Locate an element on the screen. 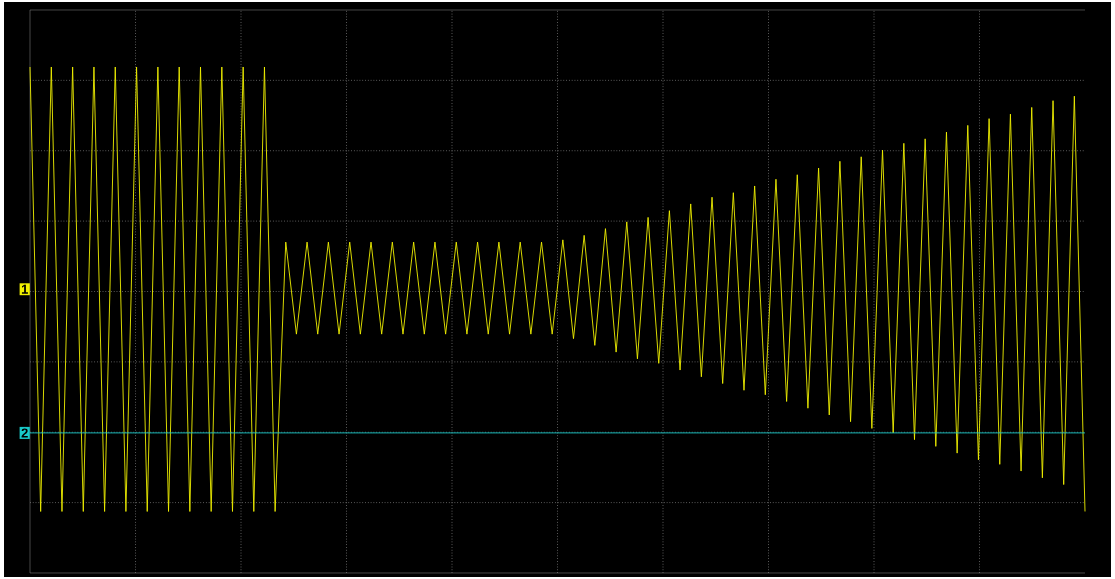 This screenshot has height=579, width=1115. series-label: 2 is located at coordinates (24, 433).